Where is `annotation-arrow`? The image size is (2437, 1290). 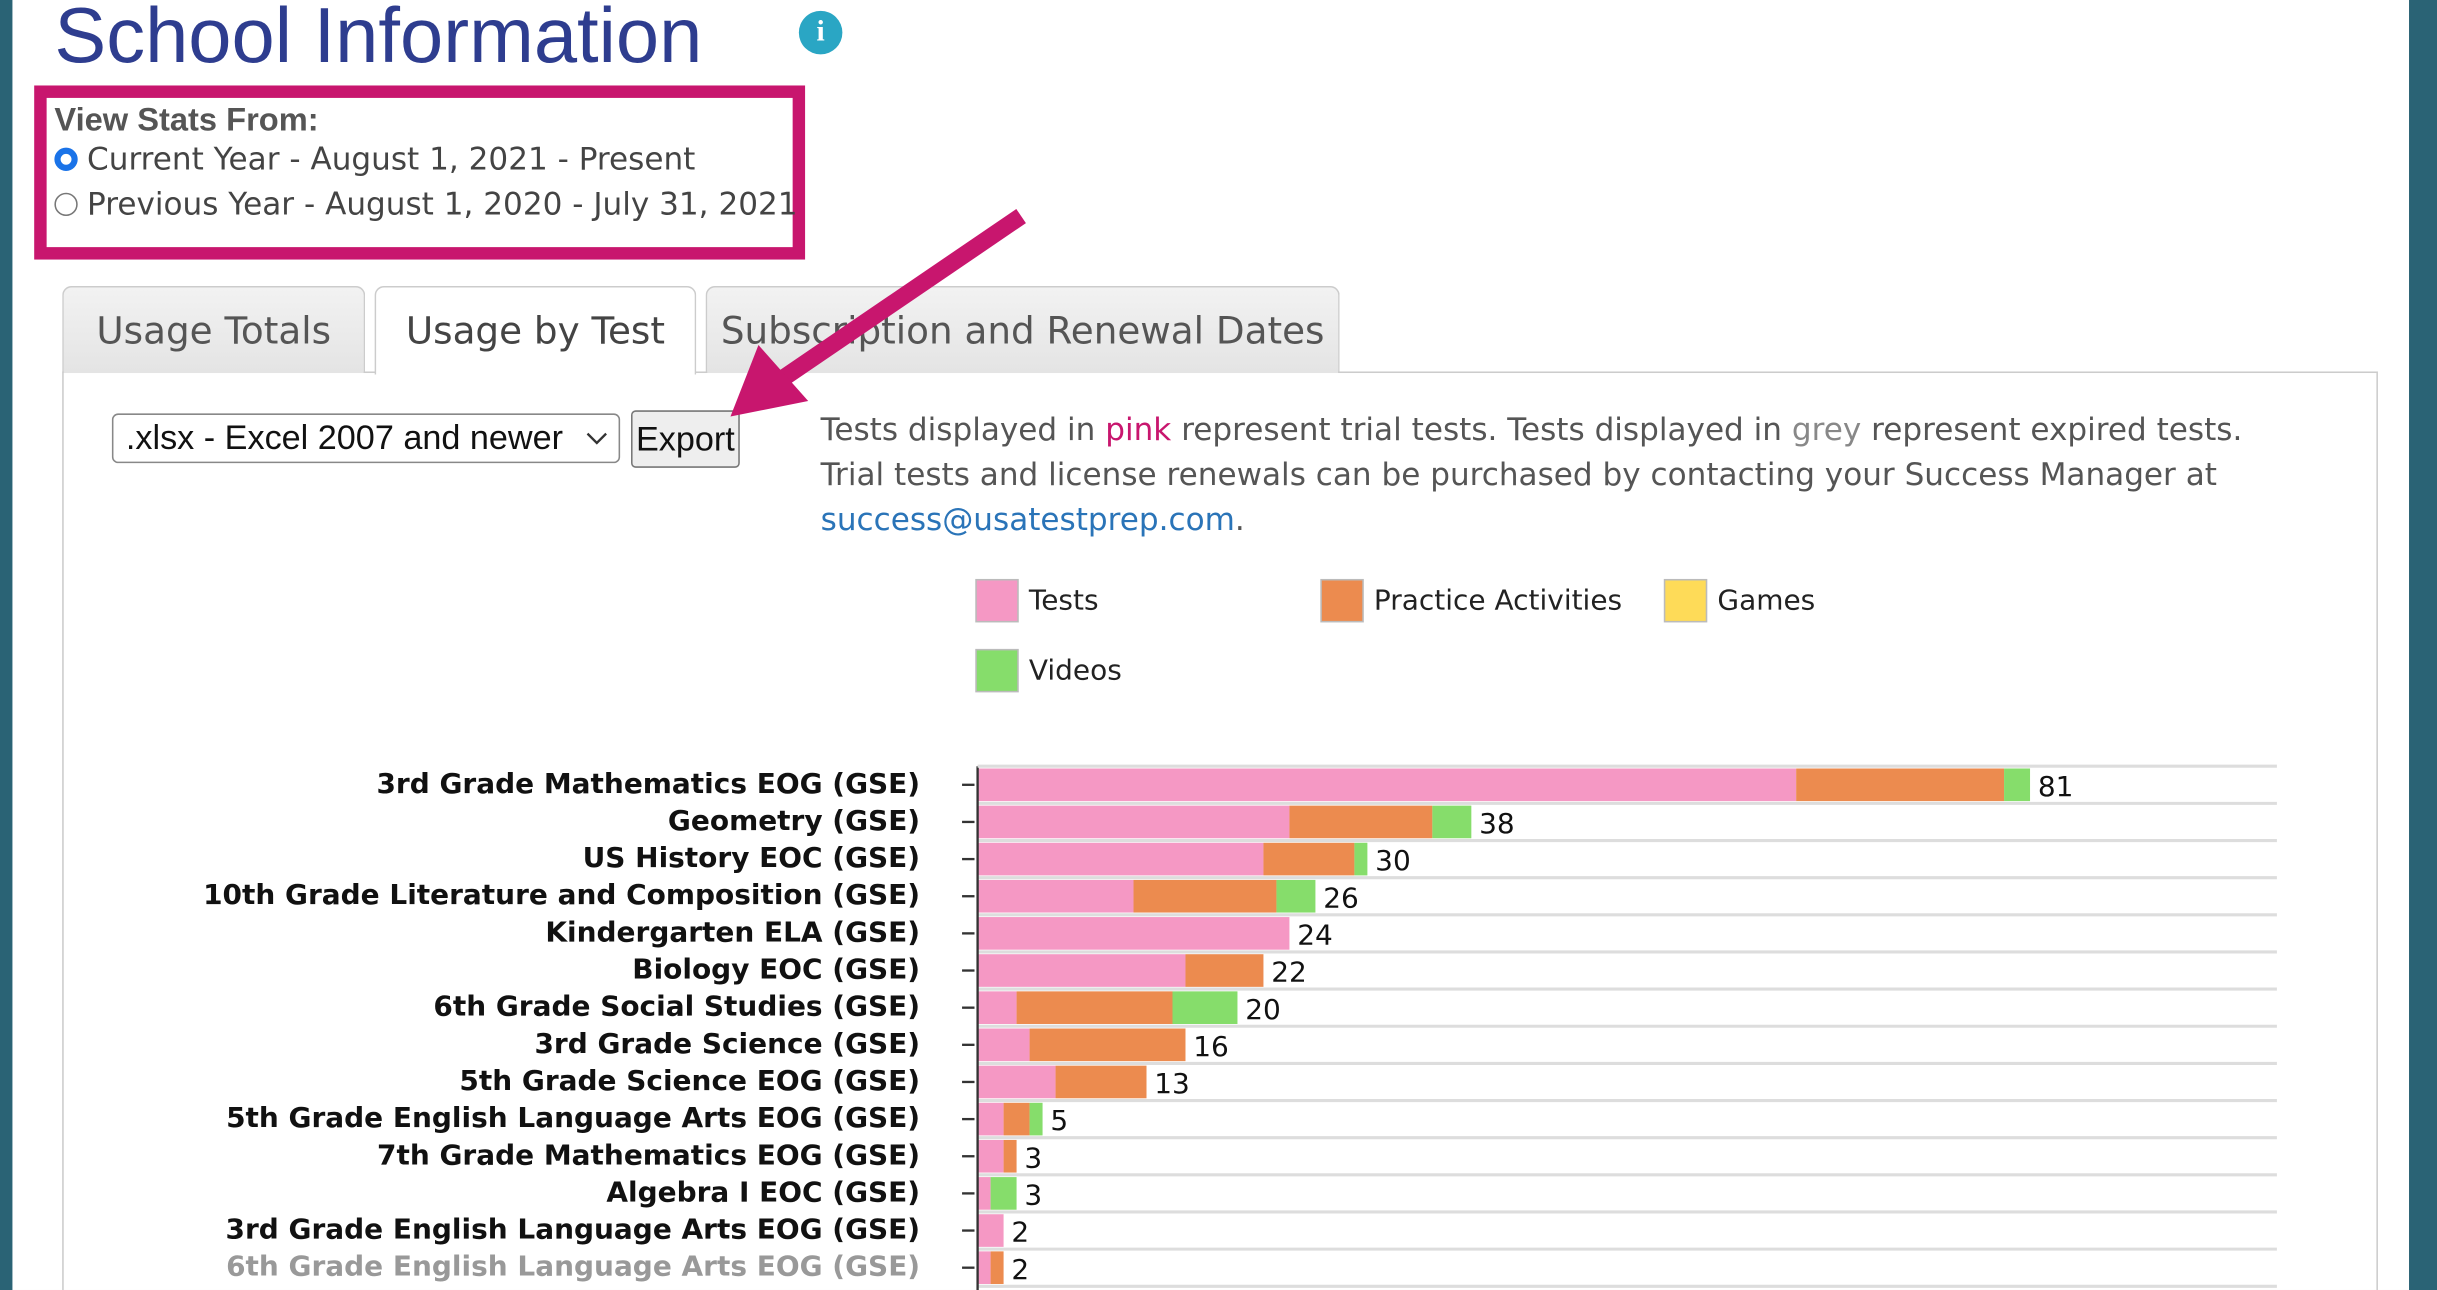 annotation-arrow is located at coordinates (899, 299).